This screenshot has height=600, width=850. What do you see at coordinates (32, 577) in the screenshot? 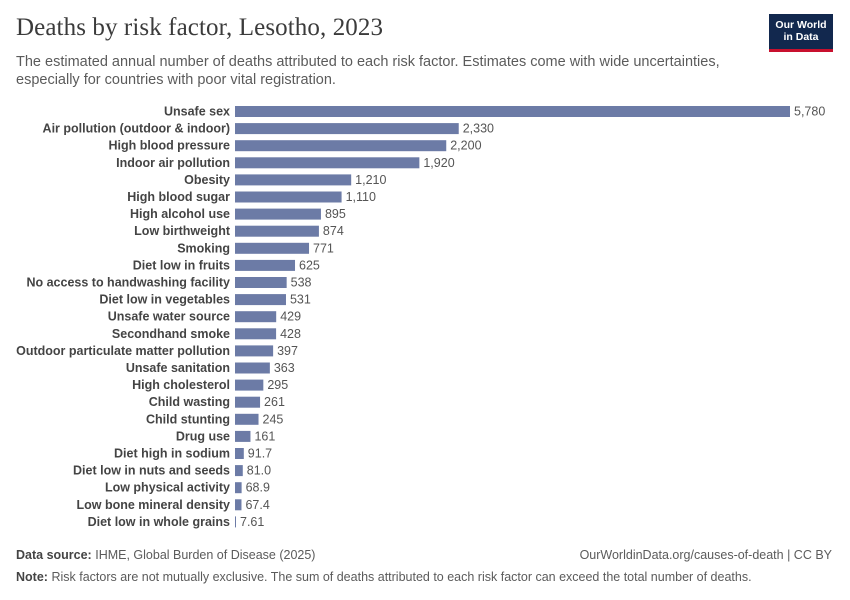
I see `note-label: Note:` at bounding box center [32, 577].